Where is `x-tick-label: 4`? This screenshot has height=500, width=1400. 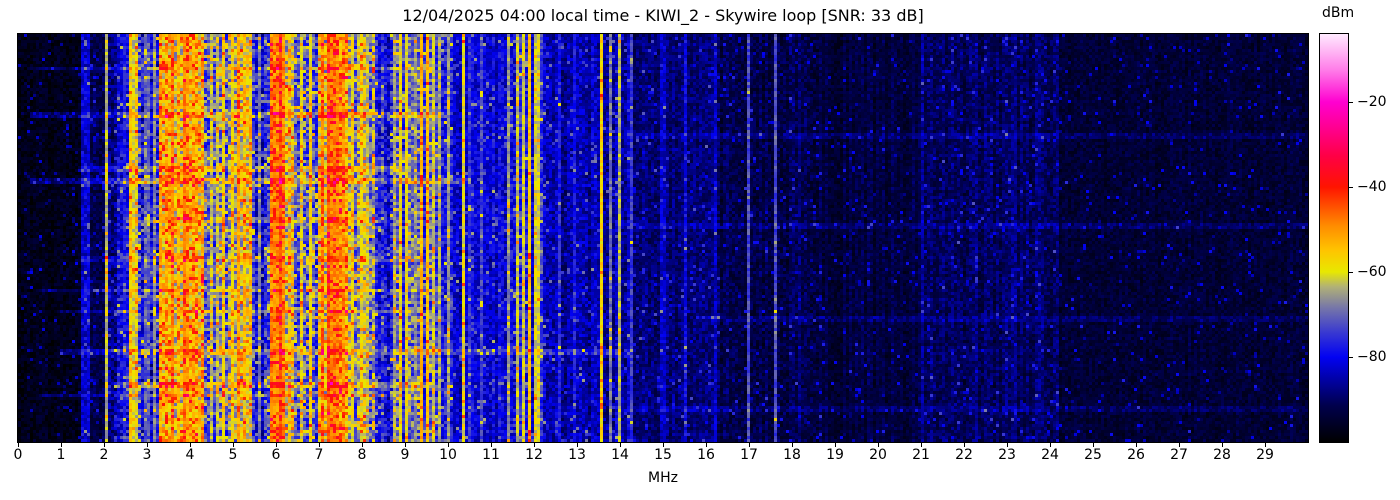 x-tick-label: 4 is located at coordinates (190, 455).